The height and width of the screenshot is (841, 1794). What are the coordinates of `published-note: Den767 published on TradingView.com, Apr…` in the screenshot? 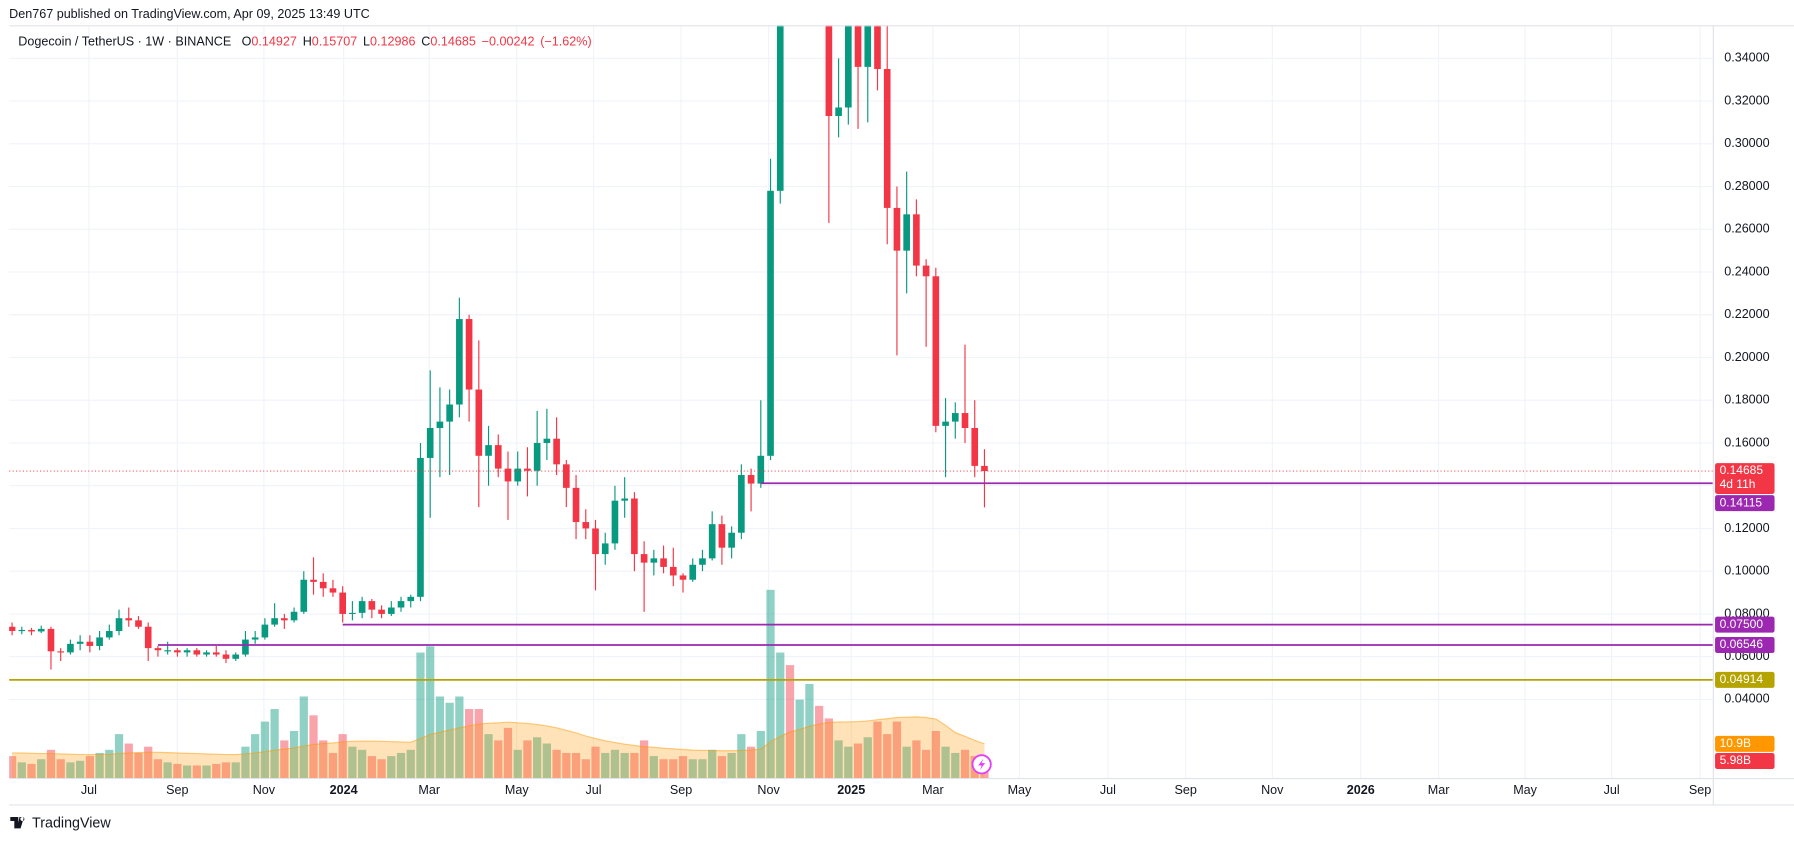 It's located at (189, 14).